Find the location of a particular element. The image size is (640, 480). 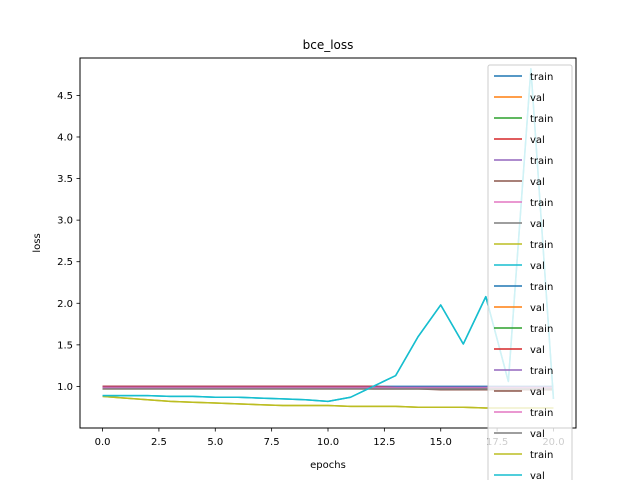

y-tick-label-5: 3.0 is located at coordinates (65, 221).